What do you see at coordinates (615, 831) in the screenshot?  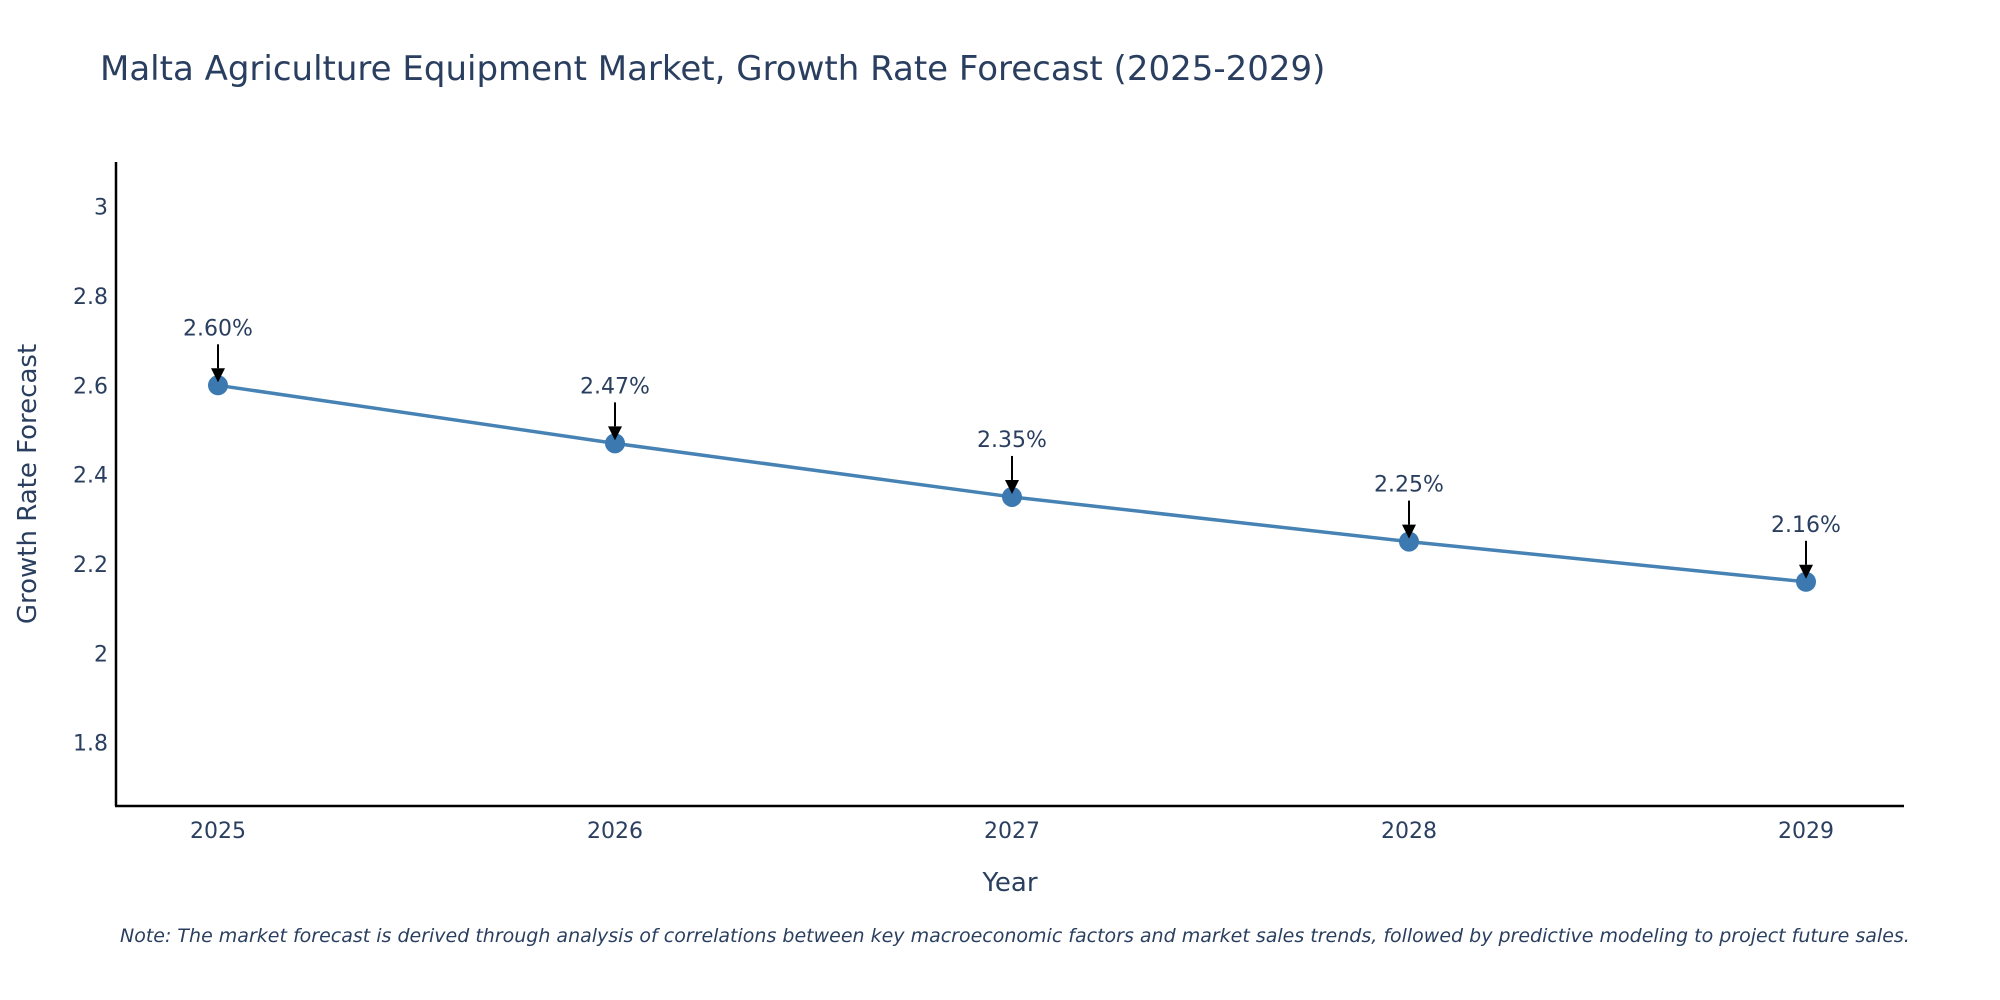 I see `x-tick-label: 2026` at bounding box center [615, 831].